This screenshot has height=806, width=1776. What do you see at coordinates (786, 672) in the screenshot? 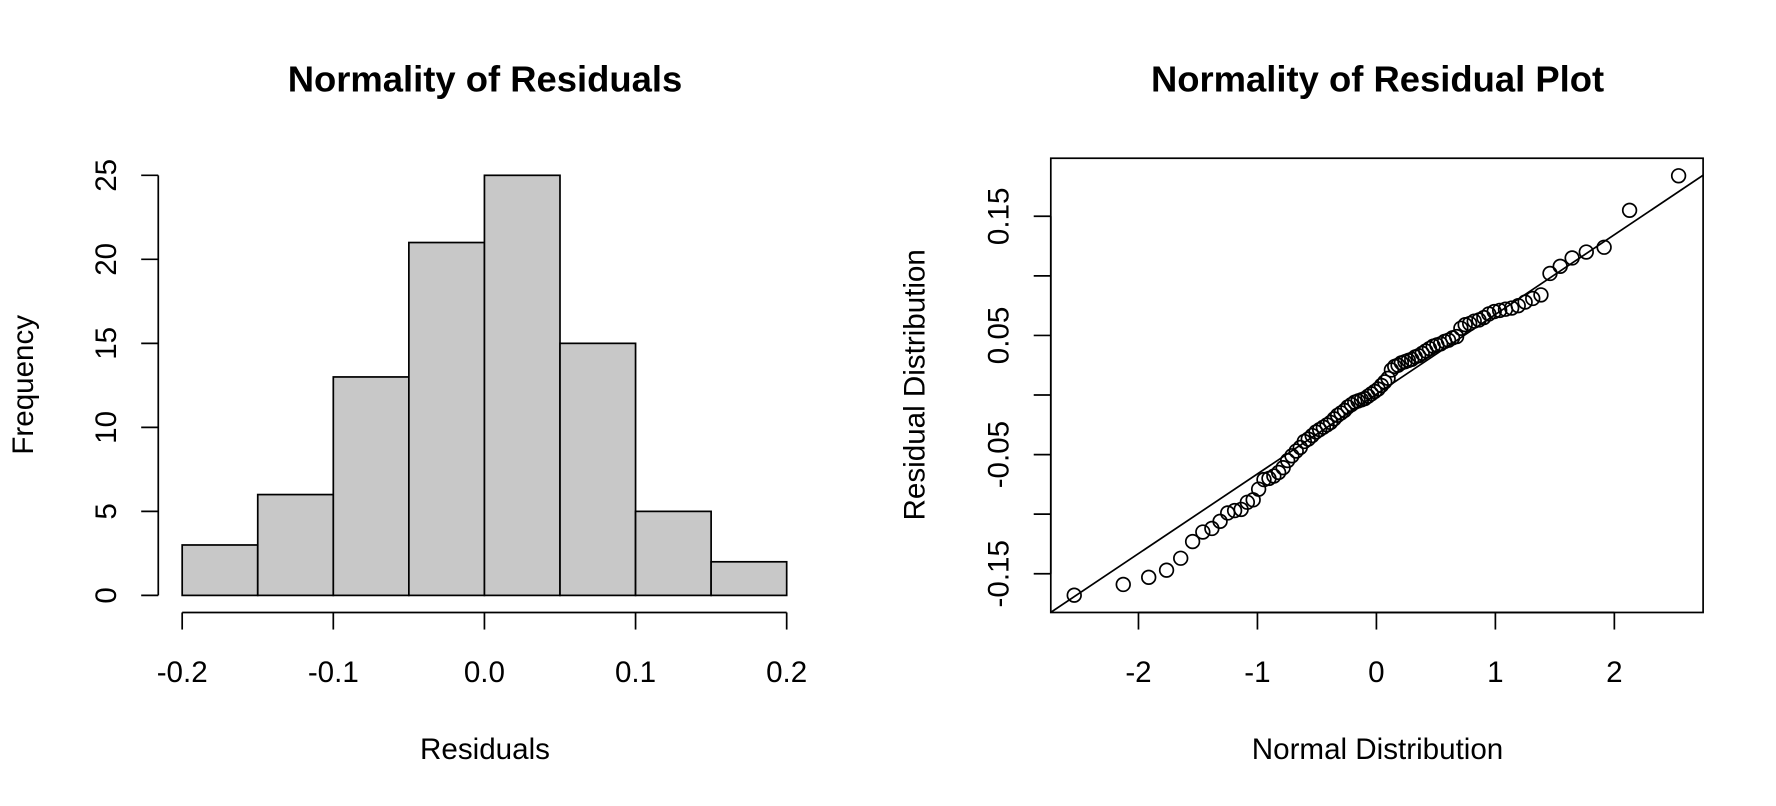
I see `x-tick-label: 0.2` at bounding box center [786, 672].